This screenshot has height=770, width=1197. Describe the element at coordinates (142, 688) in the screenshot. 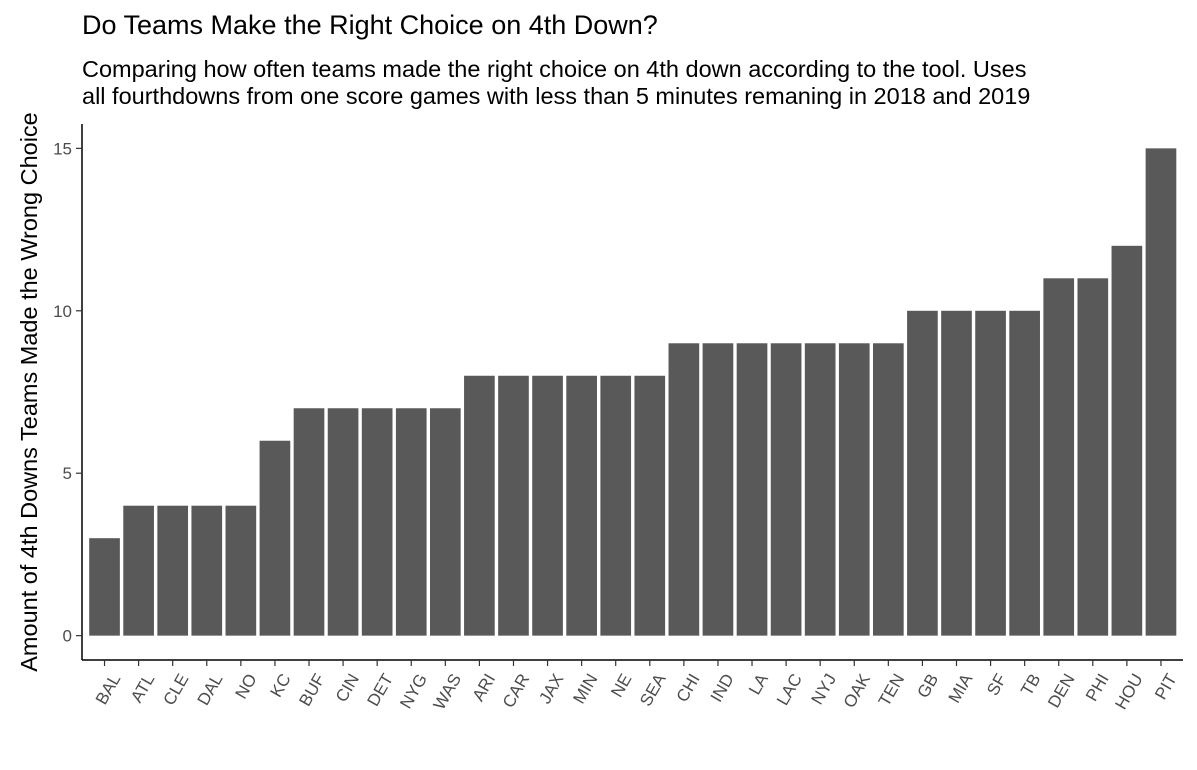

I see `x-tick-label-atl: ATL` at that location.